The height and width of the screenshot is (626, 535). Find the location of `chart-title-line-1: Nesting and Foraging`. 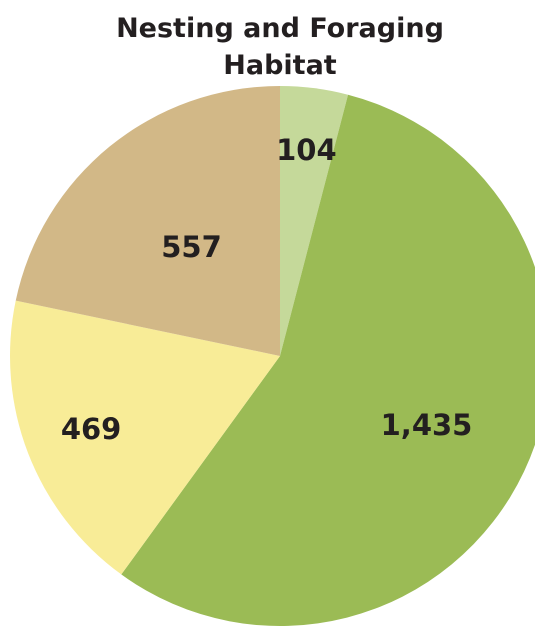

chart-title-line-1: Nesting and Foraging is located at coordinates (280, 28).